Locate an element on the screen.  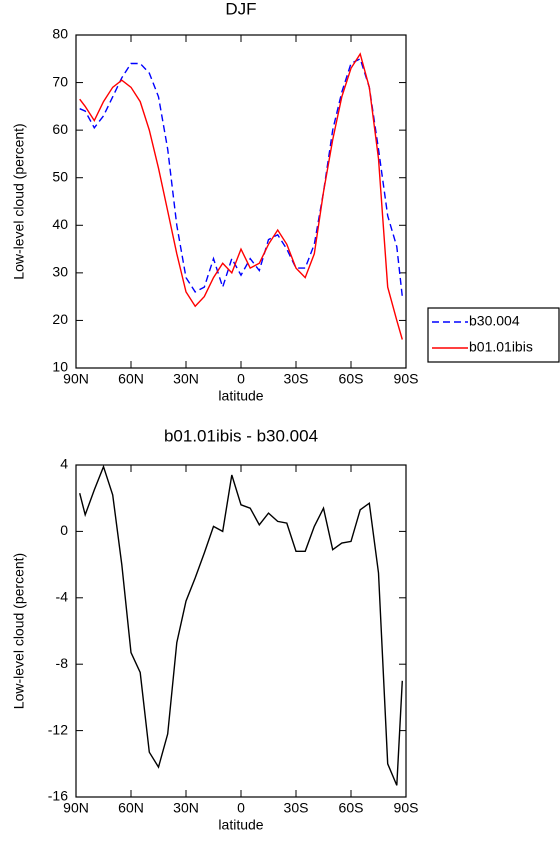
legend-label: b30.004 is located at coordinates (494, 321).